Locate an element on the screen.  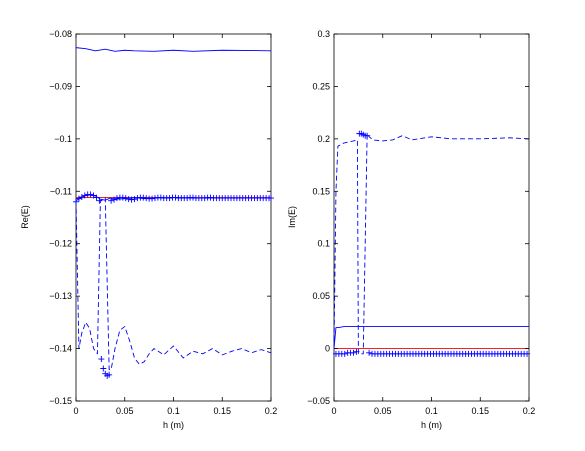
re-e-ytick-label: −0.15 is located at coordinates (60, 401).